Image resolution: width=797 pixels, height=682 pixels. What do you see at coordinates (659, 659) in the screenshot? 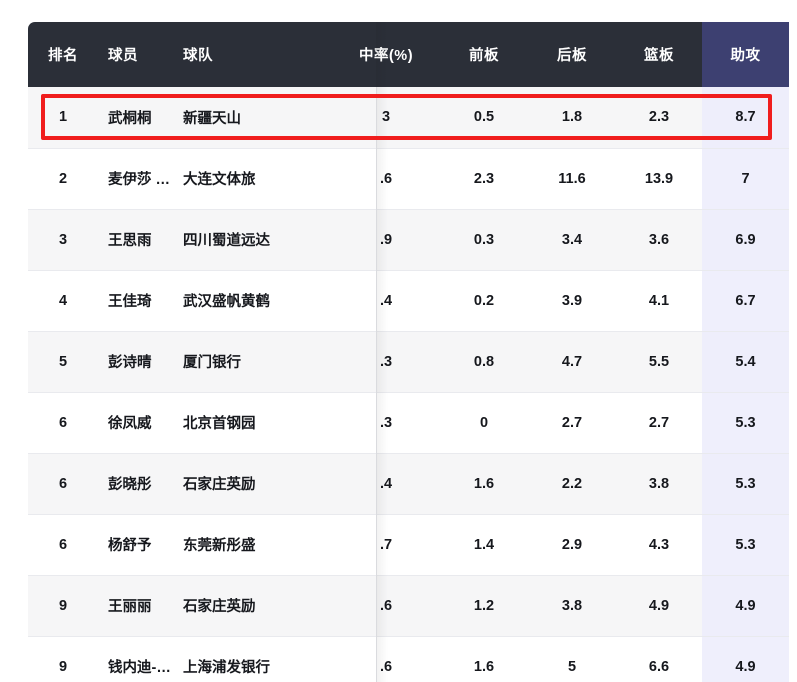
I see `cell-reb: 6.6` at bounding box center [659, 659].